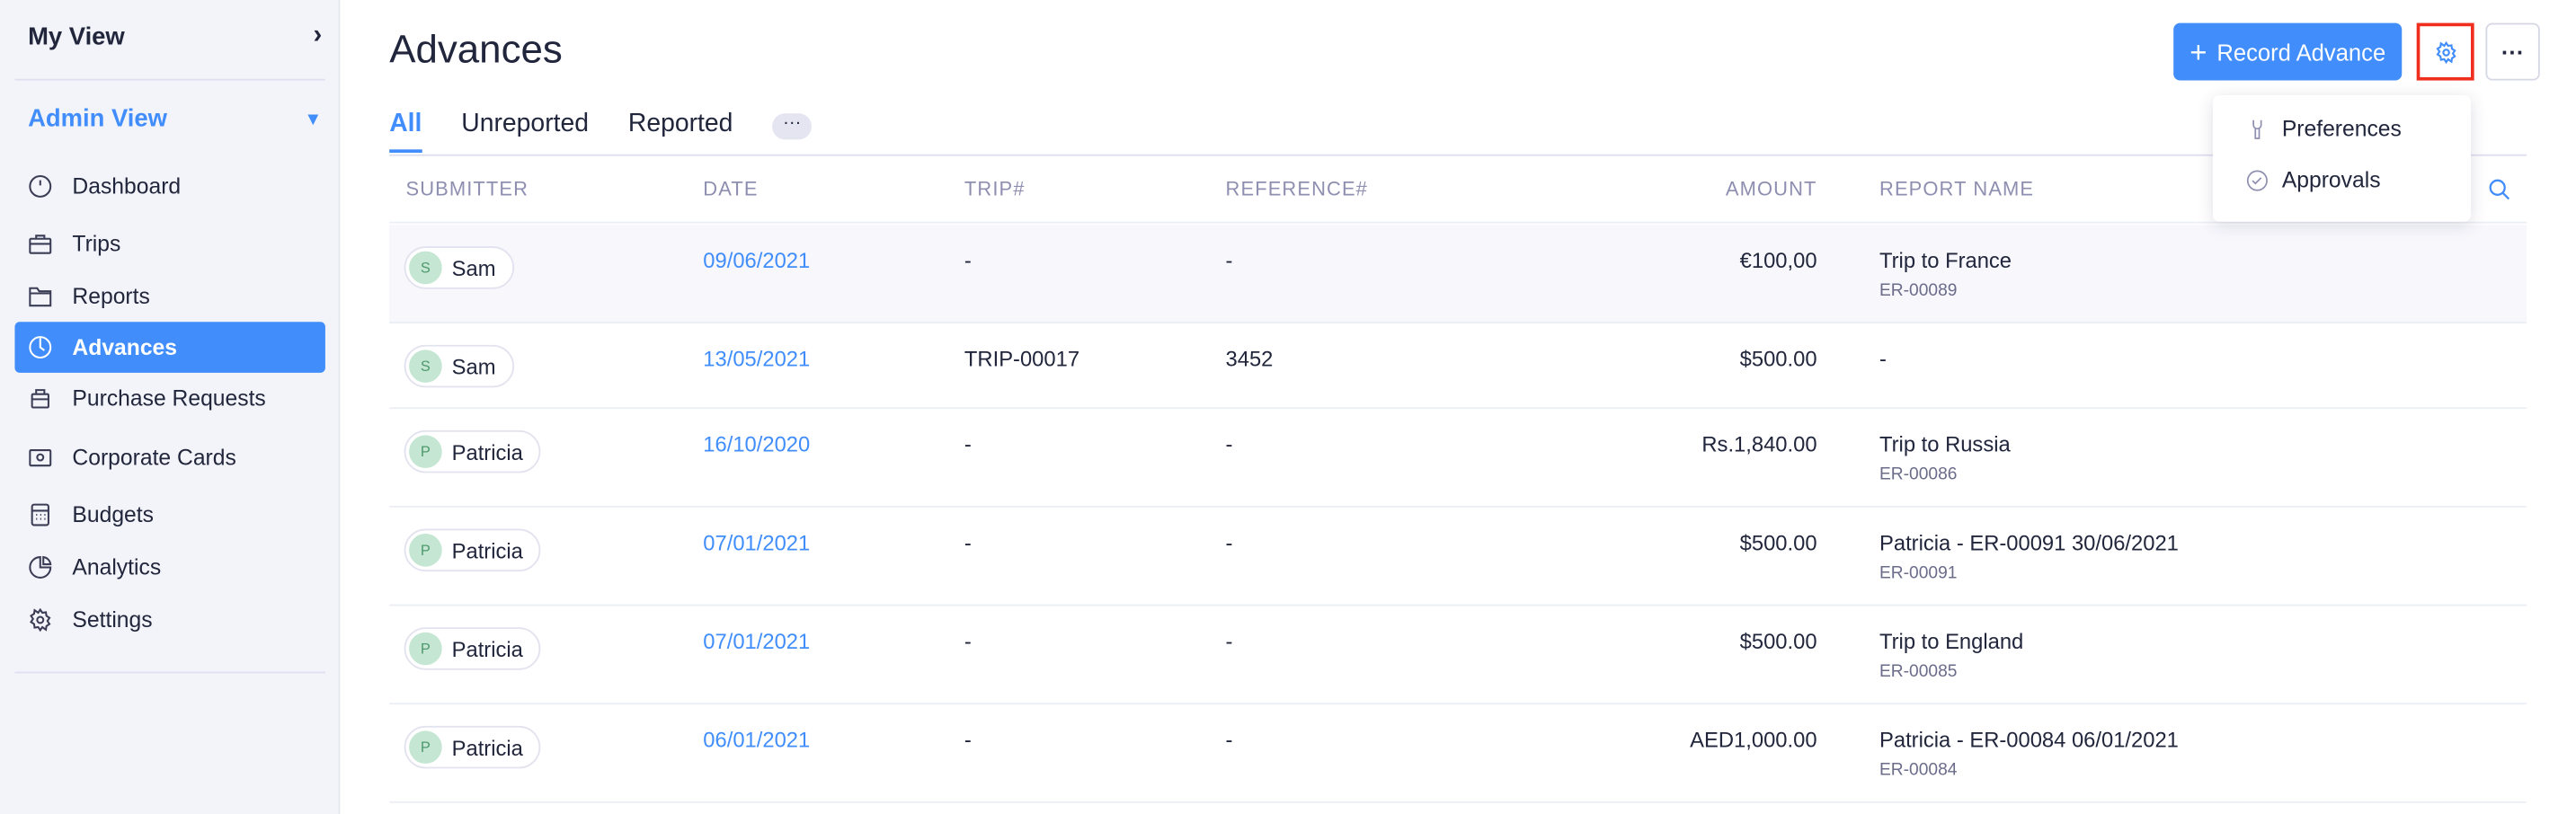 The width and height of the screenshot is (2576, 814). I want to click on tab-all: All, so click(405, 131).